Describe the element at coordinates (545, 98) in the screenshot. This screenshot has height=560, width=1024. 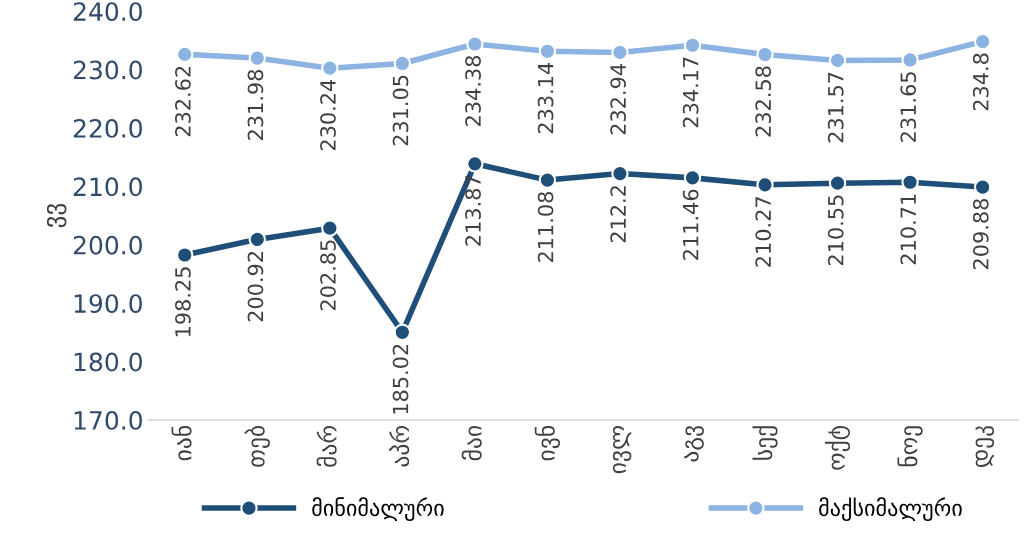
I see `data-label: 233.14` at that location.